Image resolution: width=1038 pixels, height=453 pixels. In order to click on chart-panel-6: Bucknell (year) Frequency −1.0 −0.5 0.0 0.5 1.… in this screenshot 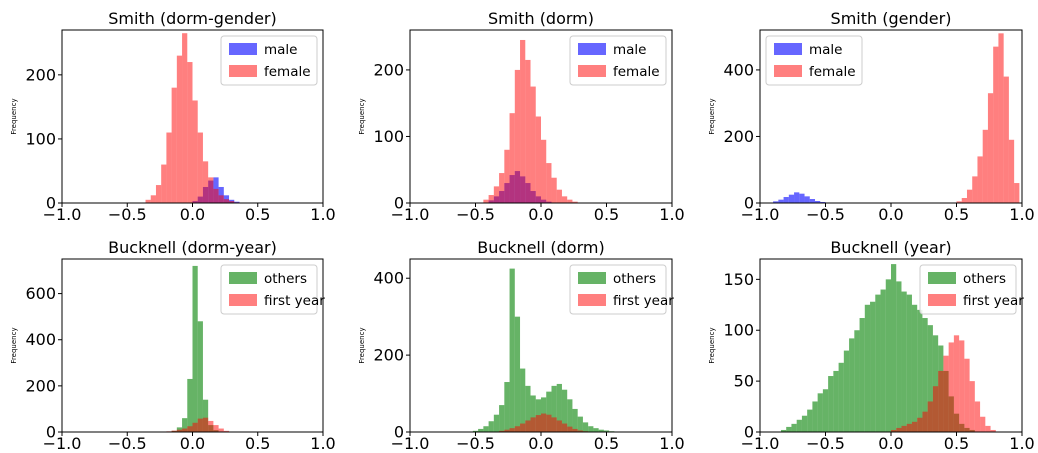, I will do `click(871, 345)`.